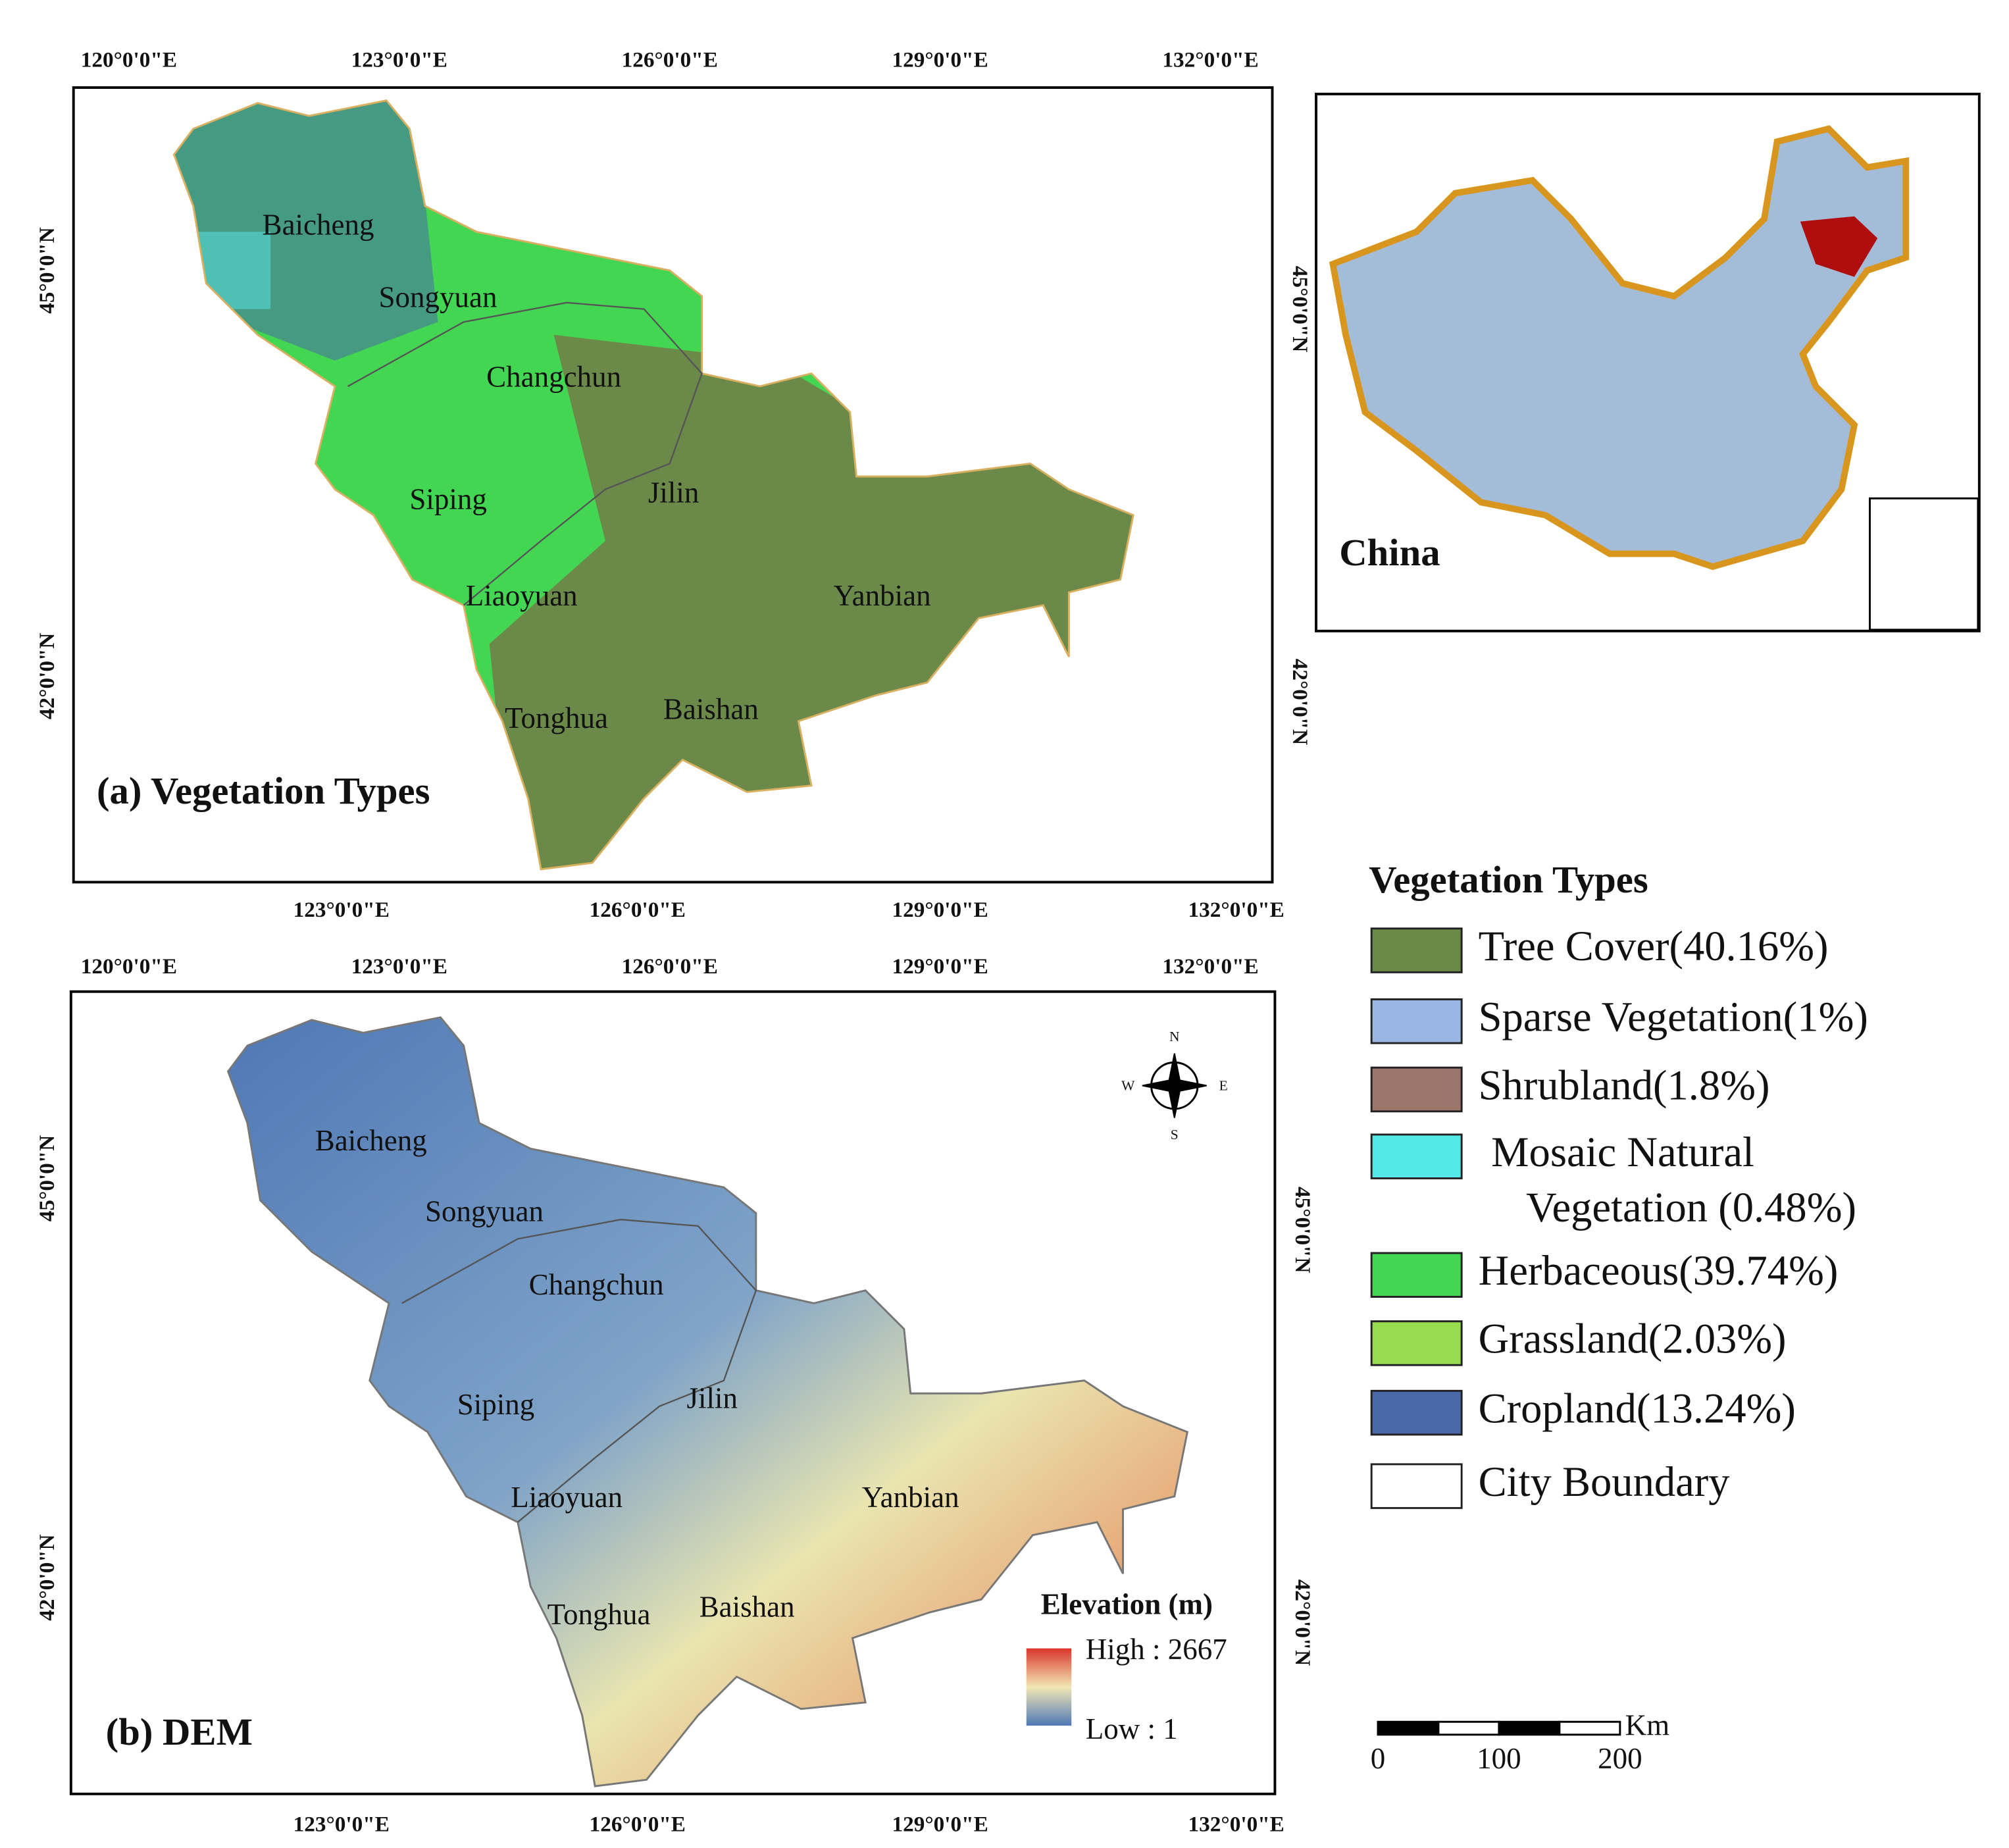  I want to click on south-sea-inset, so click(1923, 564).